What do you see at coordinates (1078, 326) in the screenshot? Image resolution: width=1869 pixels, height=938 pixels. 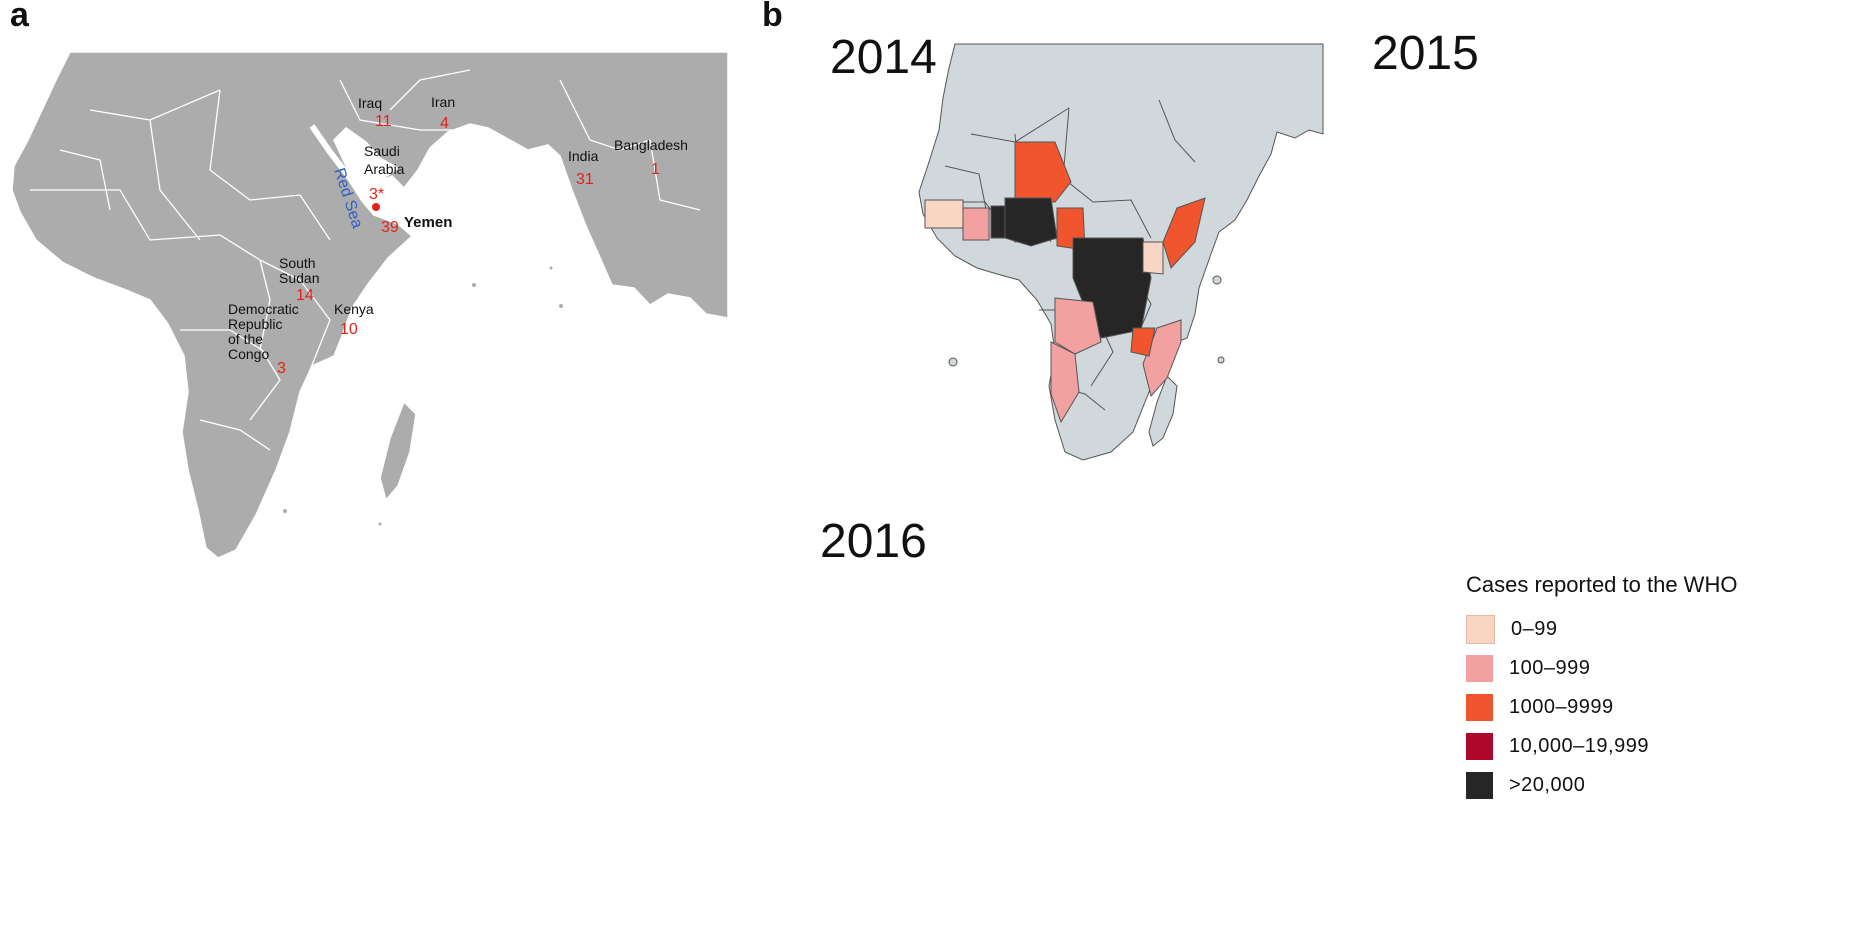 I see `region-2014-angola` at bounding box center [1078, 326].